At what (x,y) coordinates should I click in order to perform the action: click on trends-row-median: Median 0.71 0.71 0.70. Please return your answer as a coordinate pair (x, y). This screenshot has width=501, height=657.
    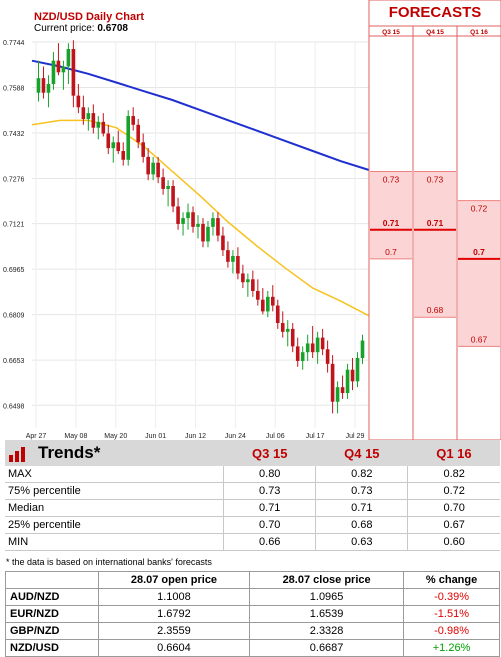
    Looking at the image, I should click on (252, 508).